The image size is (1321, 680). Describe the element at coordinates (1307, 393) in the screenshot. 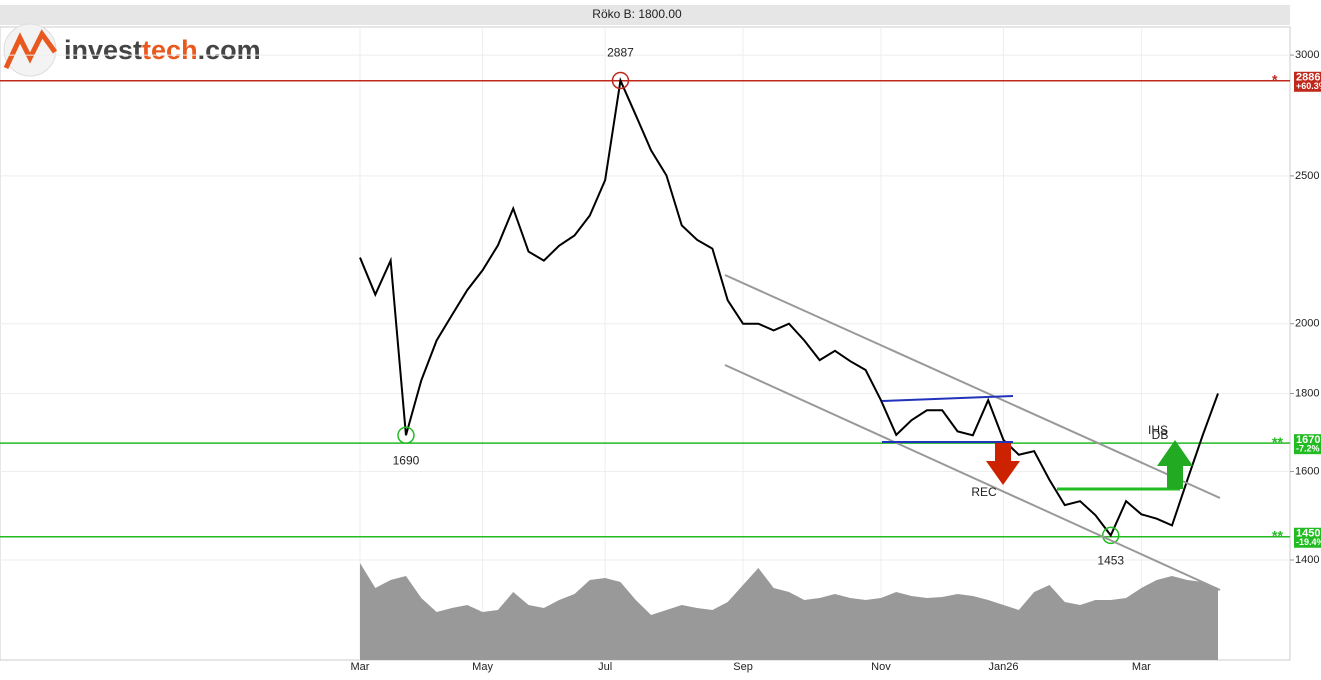

I see `y-tick-label: 1800` at that location.